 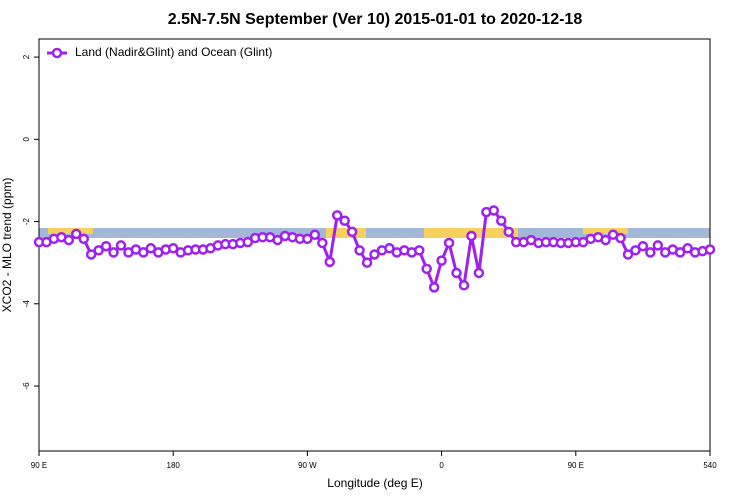 I want to click on y-tick-label: 2, so click(x=26, y=56).